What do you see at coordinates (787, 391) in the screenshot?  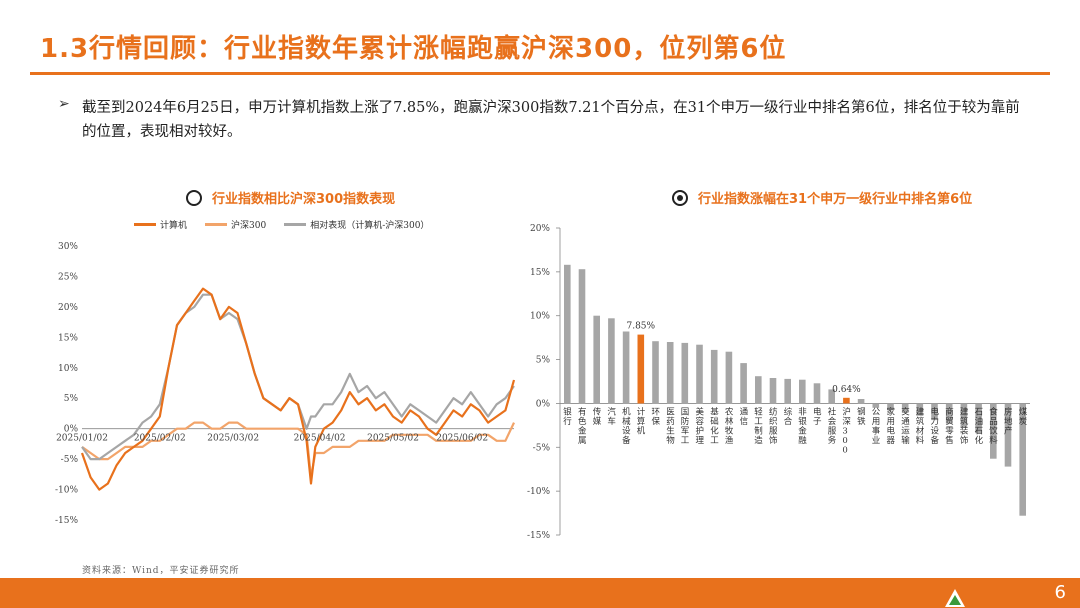 I see `bar-综合` at bounding box center [787, 391].